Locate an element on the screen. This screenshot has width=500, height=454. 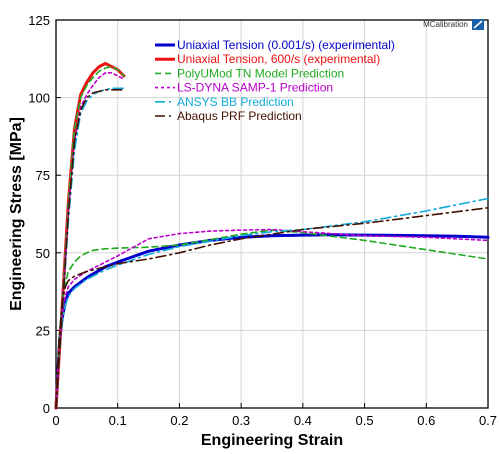
legend-label: Abaqus PRF Prediction is located at coordinates (239, 116).